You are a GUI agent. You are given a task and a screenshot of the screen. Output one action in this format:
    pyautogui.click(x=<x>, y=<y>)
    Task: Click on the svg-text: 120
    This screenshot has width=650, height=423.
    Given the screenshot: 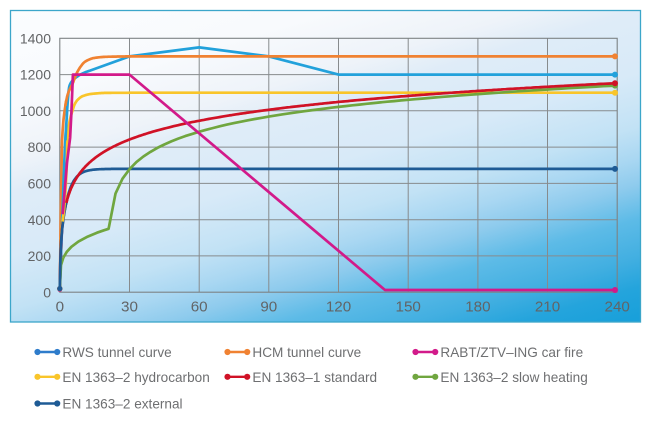 What is the action you would take?
    pyautogui.click(x=338, y=306)
    